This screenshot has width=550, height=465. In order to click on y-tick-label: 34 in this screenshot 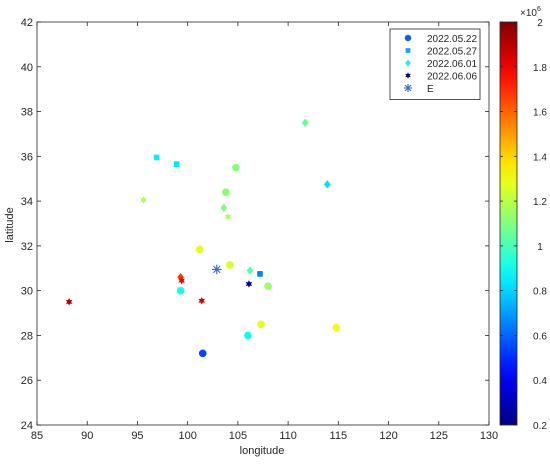, I will do `click(27, 202)`.